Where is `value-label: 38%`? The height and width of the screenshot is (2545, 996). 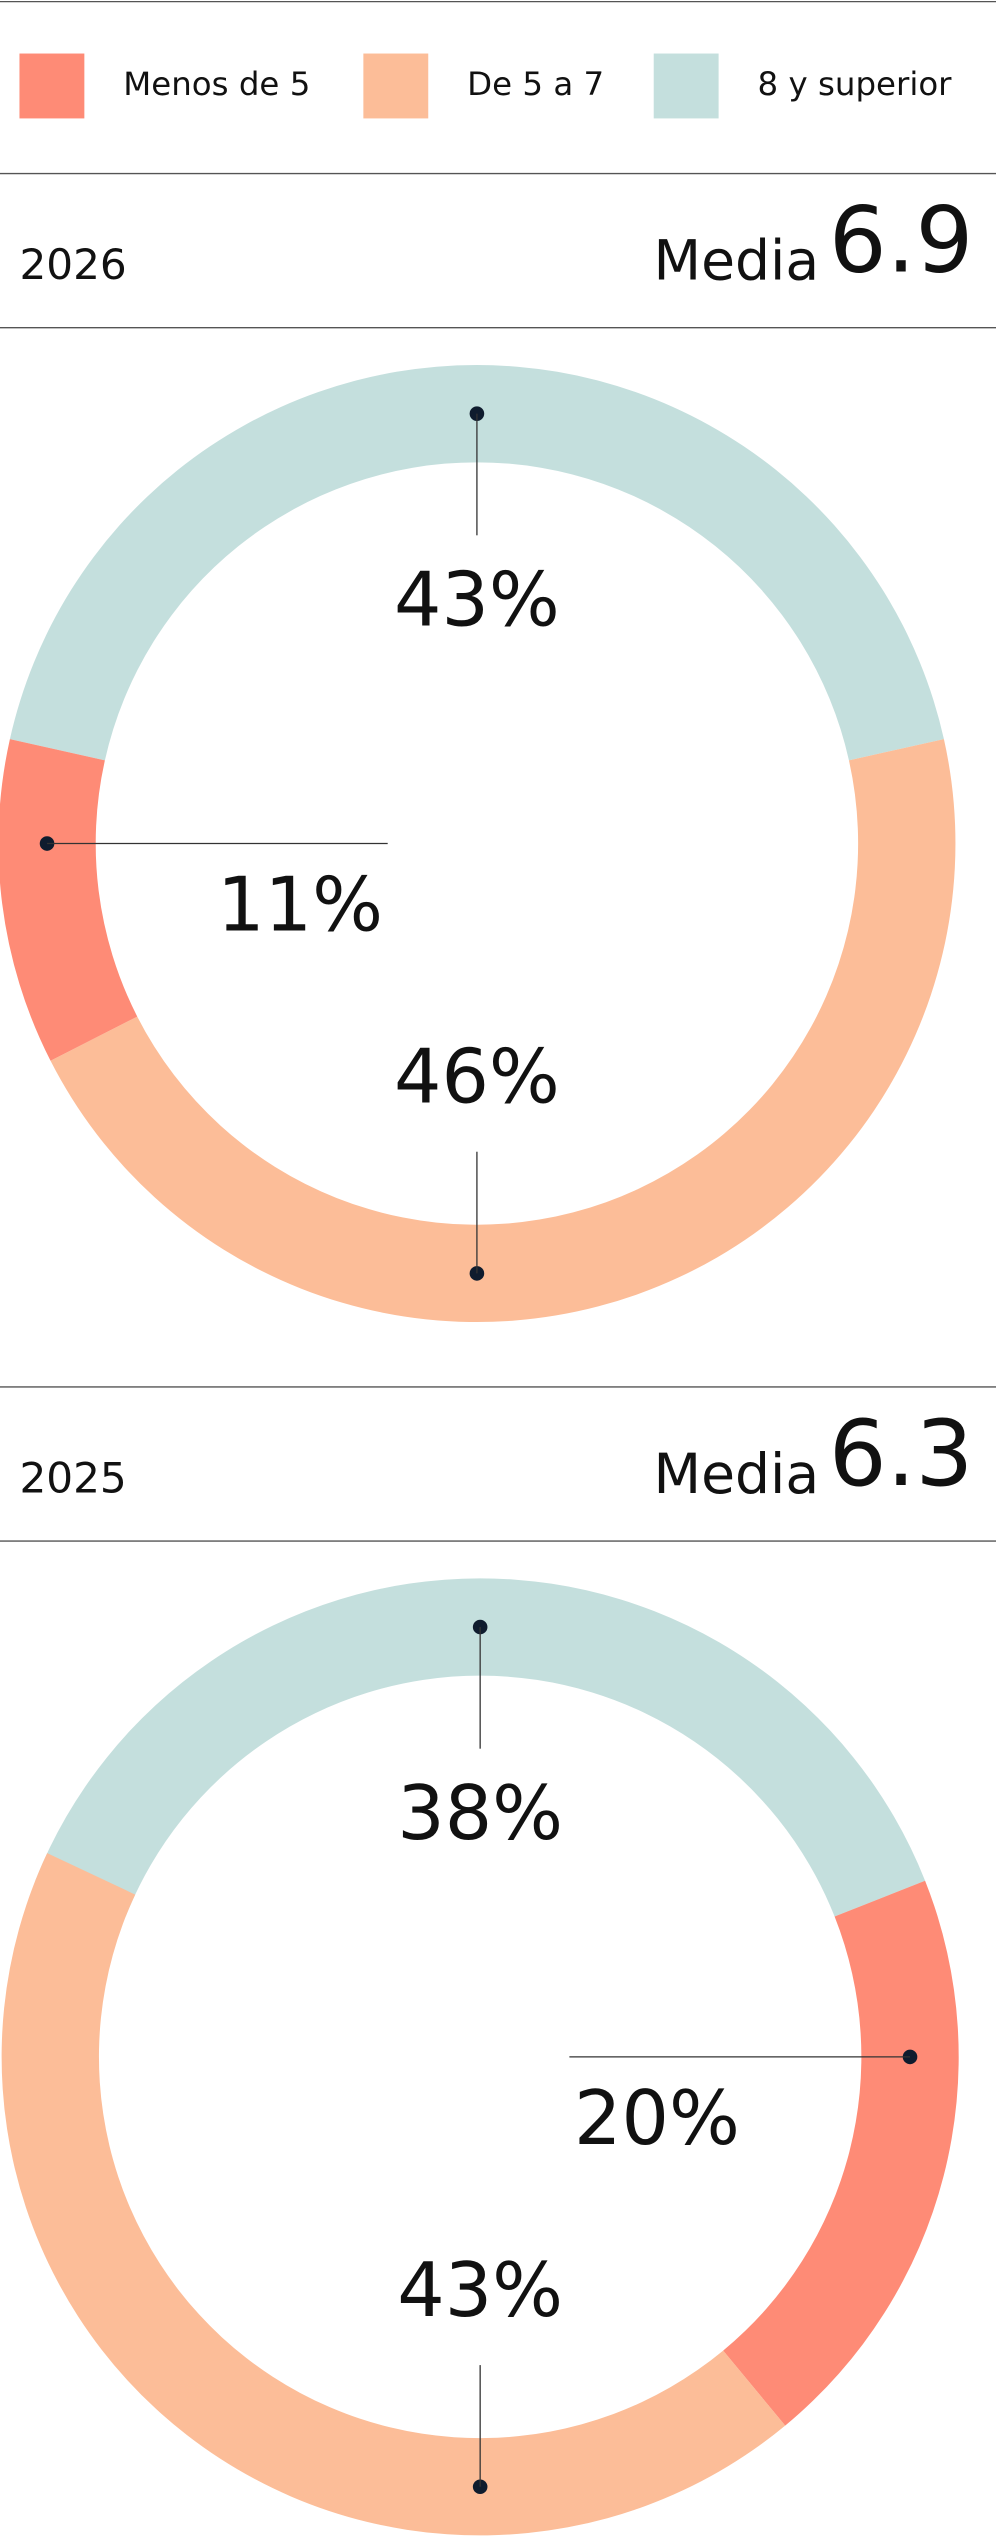
value-label: 38% is located at coordinates (480, 1813).